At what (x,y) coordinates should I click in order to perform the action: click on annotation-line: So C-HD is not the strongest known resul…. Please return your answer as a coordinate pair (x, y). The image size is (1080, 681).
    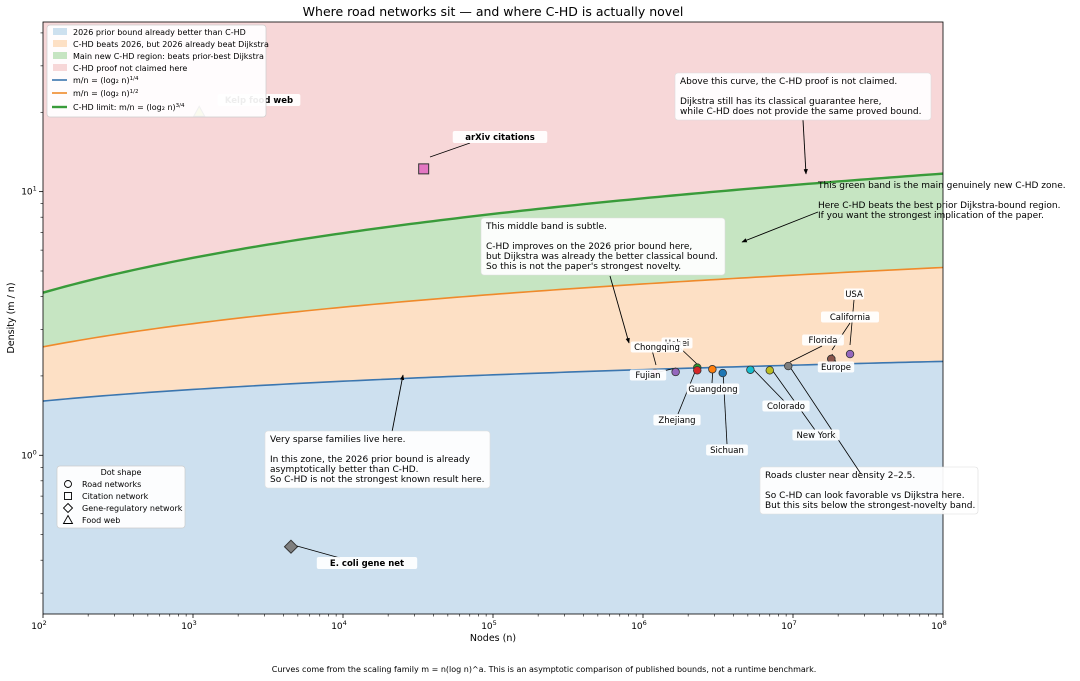
    Looking at the image, I should click on (377, 480).